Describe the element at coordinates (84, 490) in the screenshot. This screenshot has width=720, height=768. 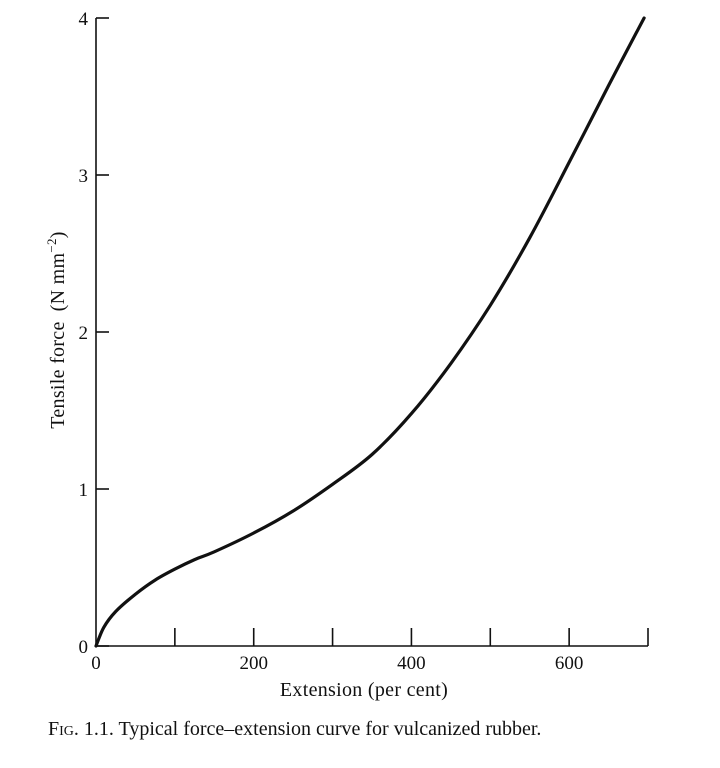
I see `y-tick-label: 1` at that location.